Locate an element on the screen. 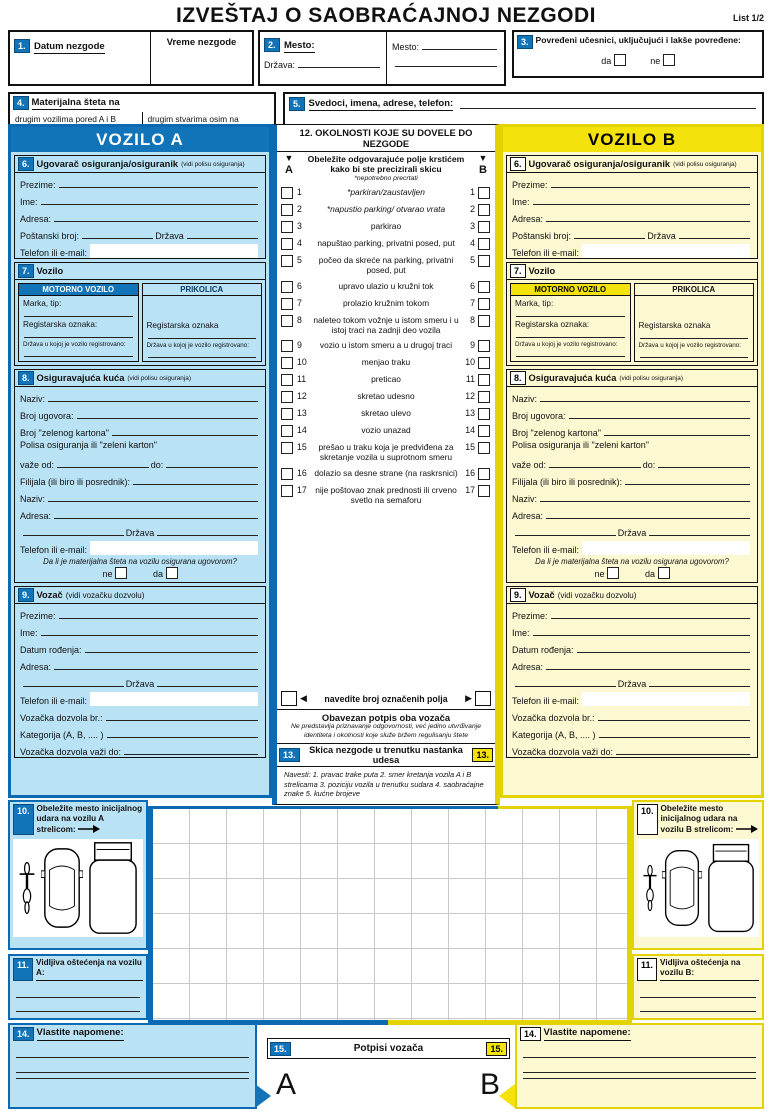 This screenshot has height=1113, width=772. notes-line-a3 is located at coordinates (132, 1078).